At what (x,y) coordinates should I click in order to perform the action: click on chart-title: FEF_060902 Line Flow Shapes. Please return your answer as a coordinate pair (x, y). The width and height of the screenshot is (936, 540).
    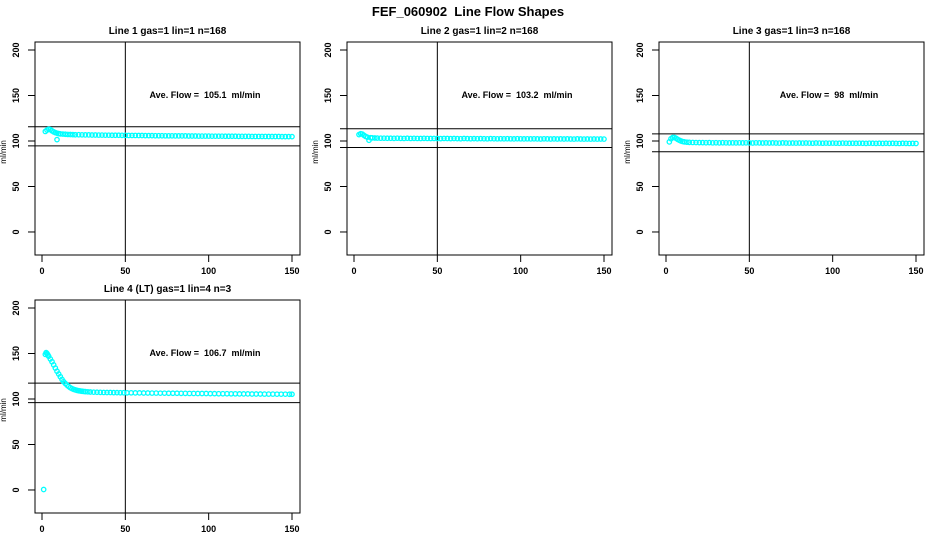
    Looking at the image, I should click on (468, 11).